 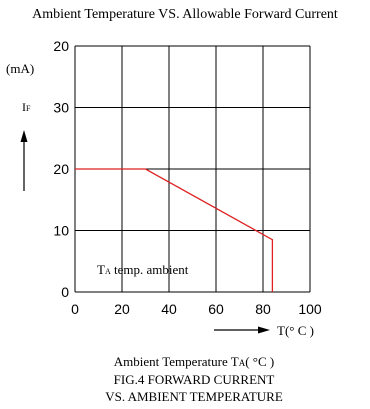 I want to click on y-axis-arrow, so click(x=24, y=160).